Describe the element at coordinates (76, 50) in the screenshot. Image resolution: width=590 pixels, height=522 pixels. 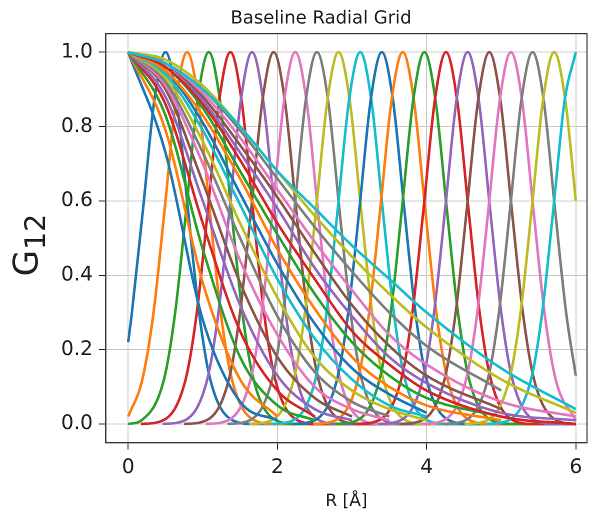
I see `y-tick-label: 1.0` at that location.